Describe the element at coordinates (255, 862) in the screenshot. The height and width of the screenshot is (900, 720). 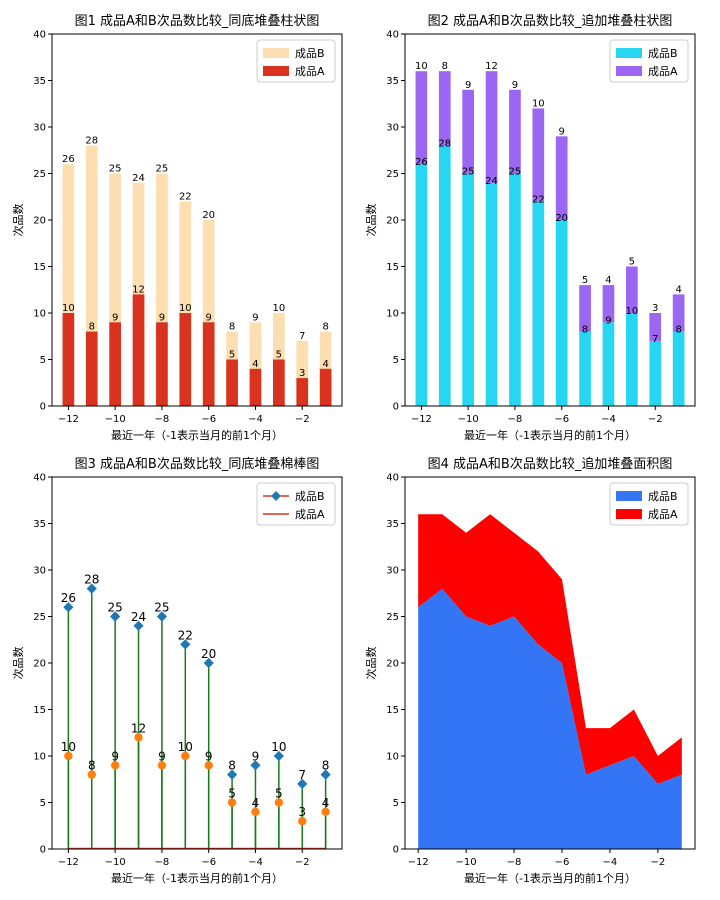
I see `x-tick-label: −4` at that location.